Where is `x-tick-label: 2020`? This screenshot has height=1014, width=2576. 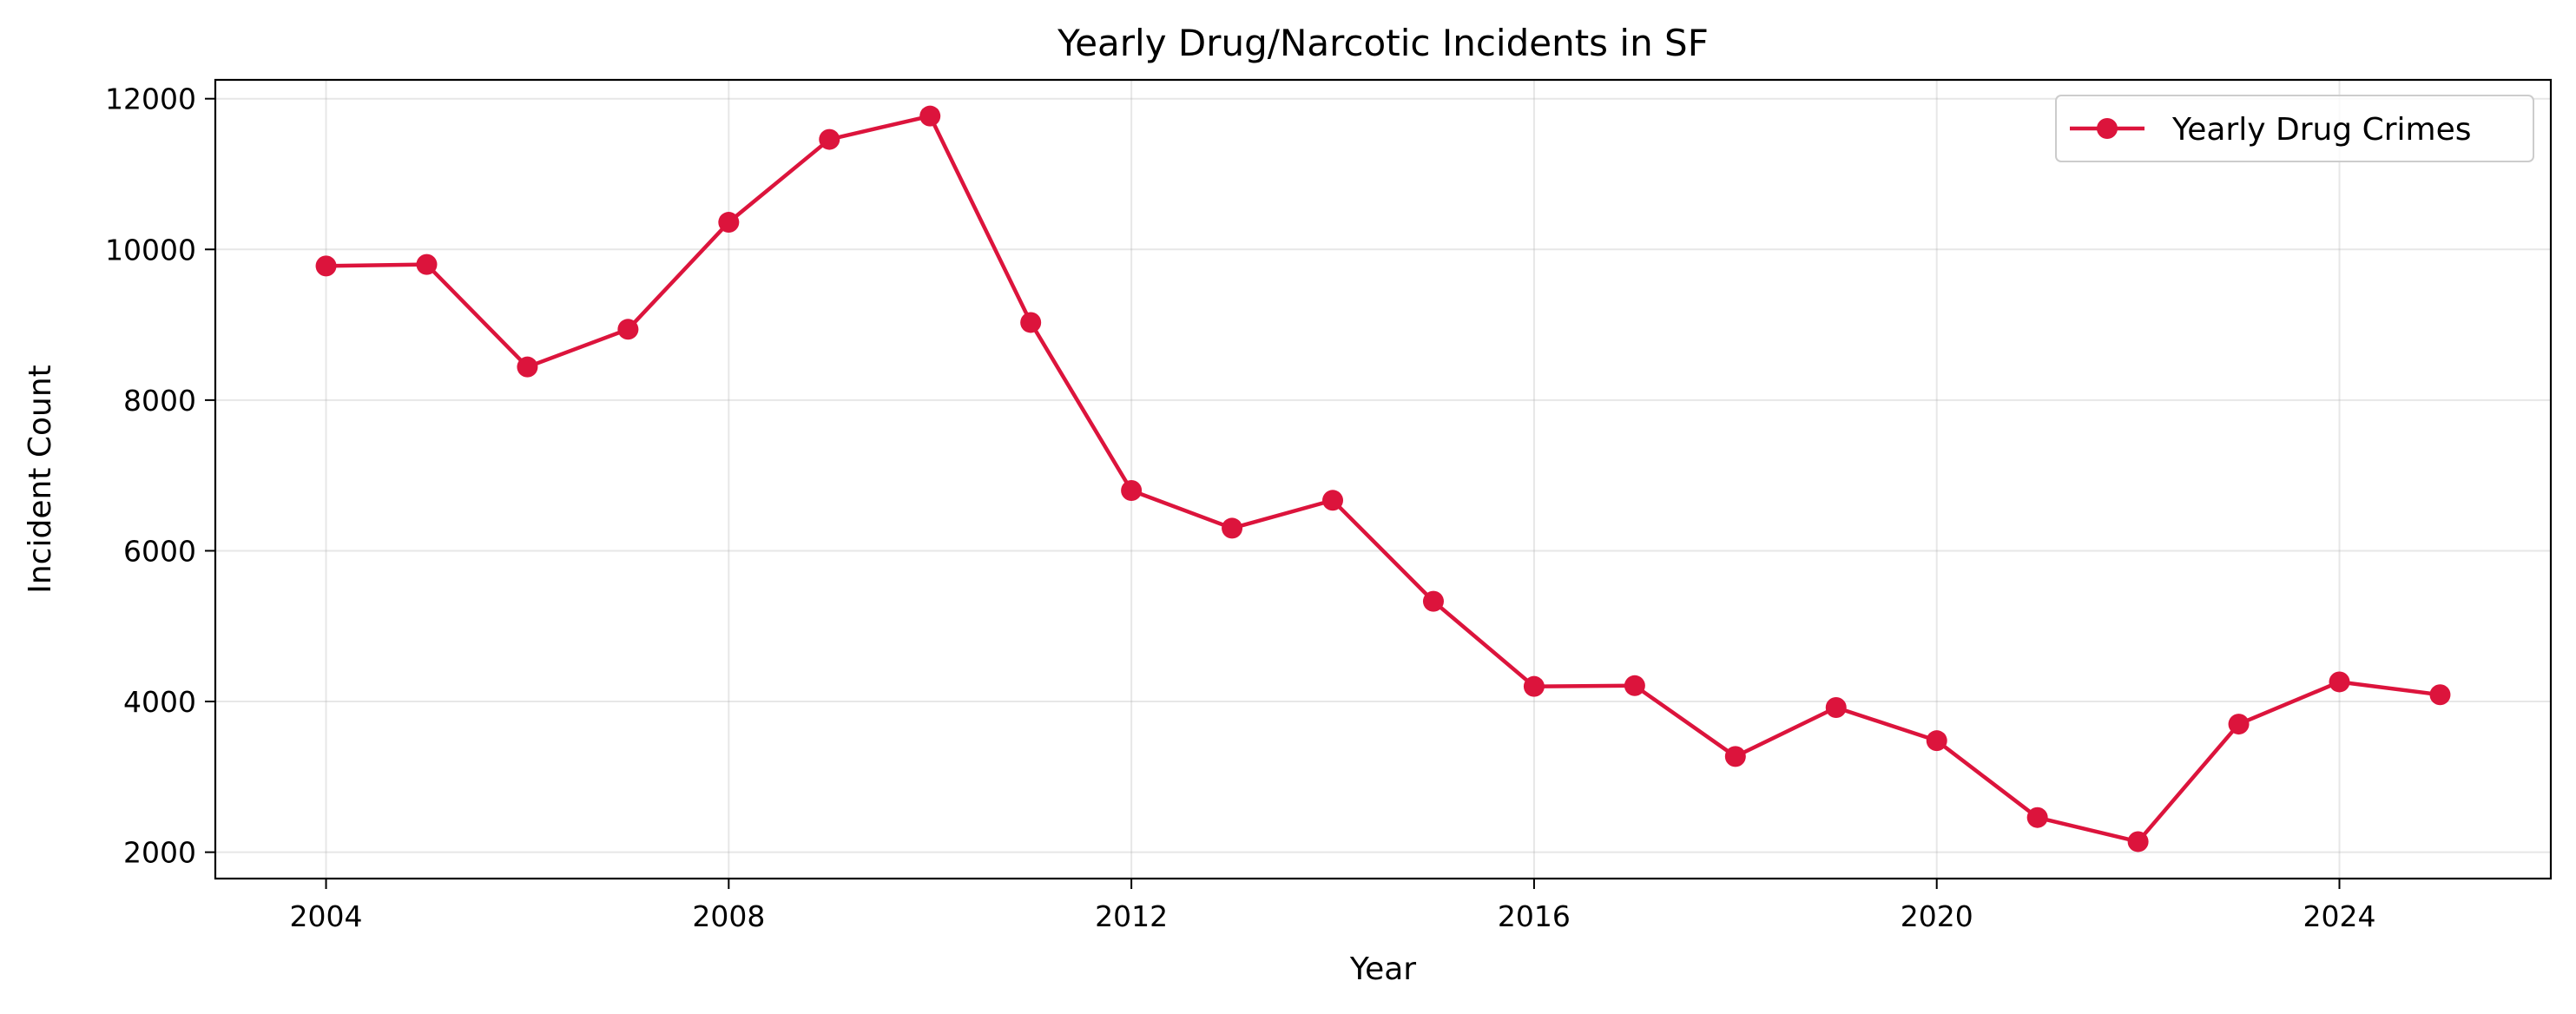 x-tick-label: 2020 is located at coordinates (1937, 916).